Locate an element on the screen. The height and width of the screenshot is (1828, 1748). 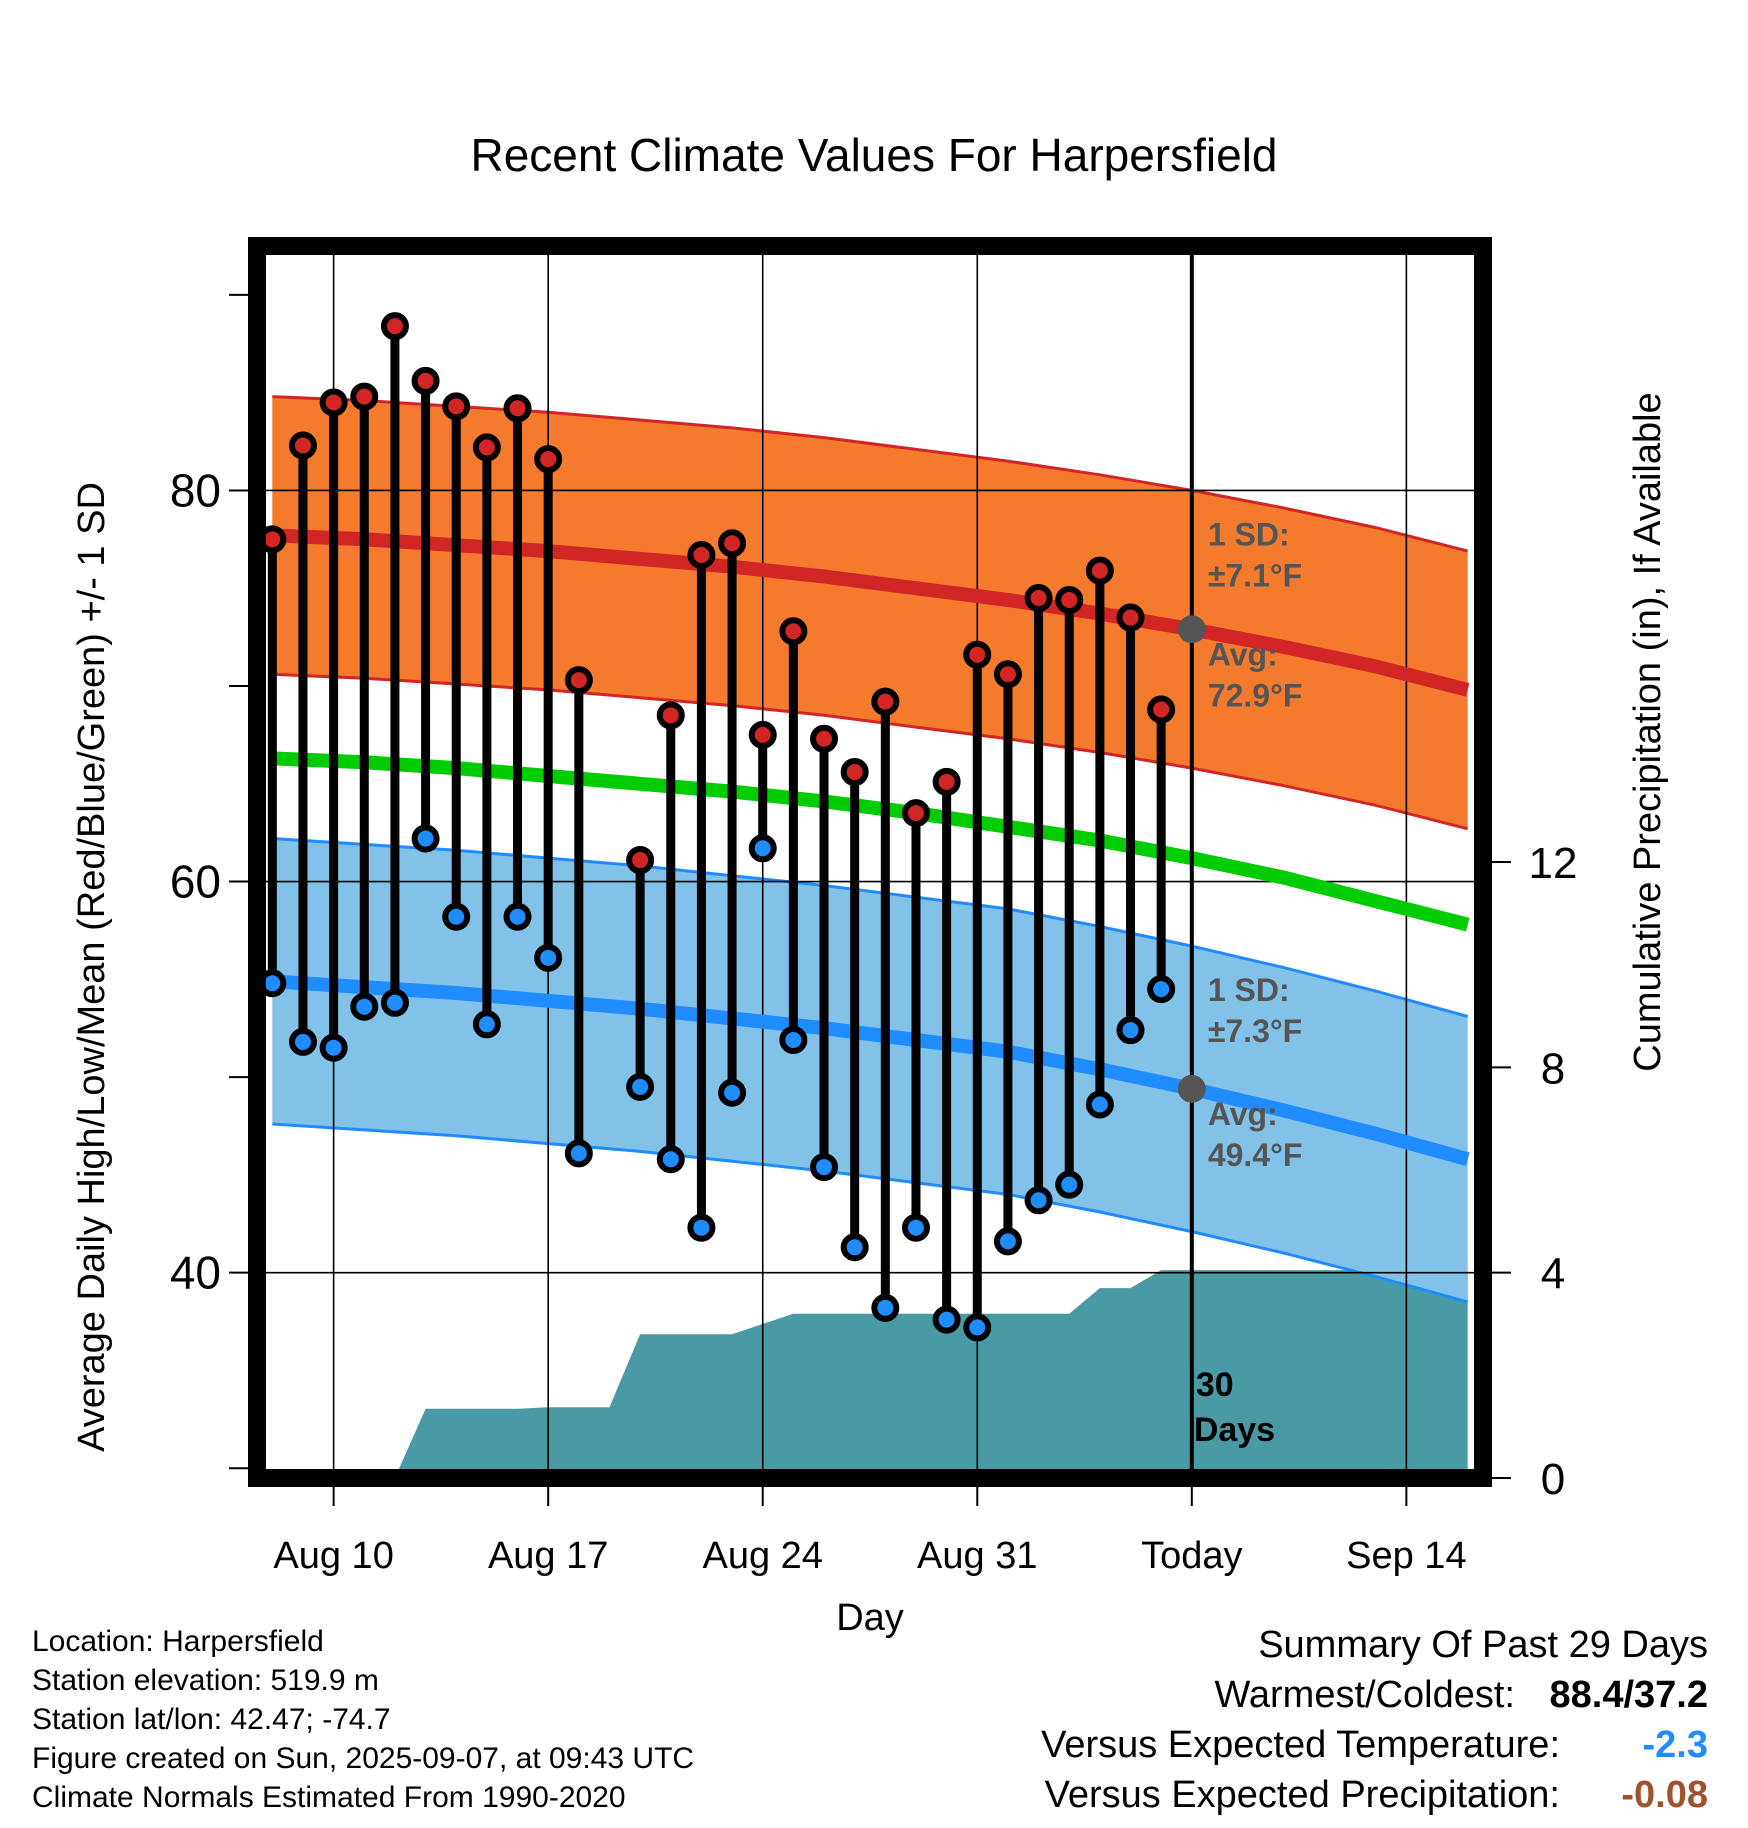
avg-low-line is located at coordinates (870, 1070).